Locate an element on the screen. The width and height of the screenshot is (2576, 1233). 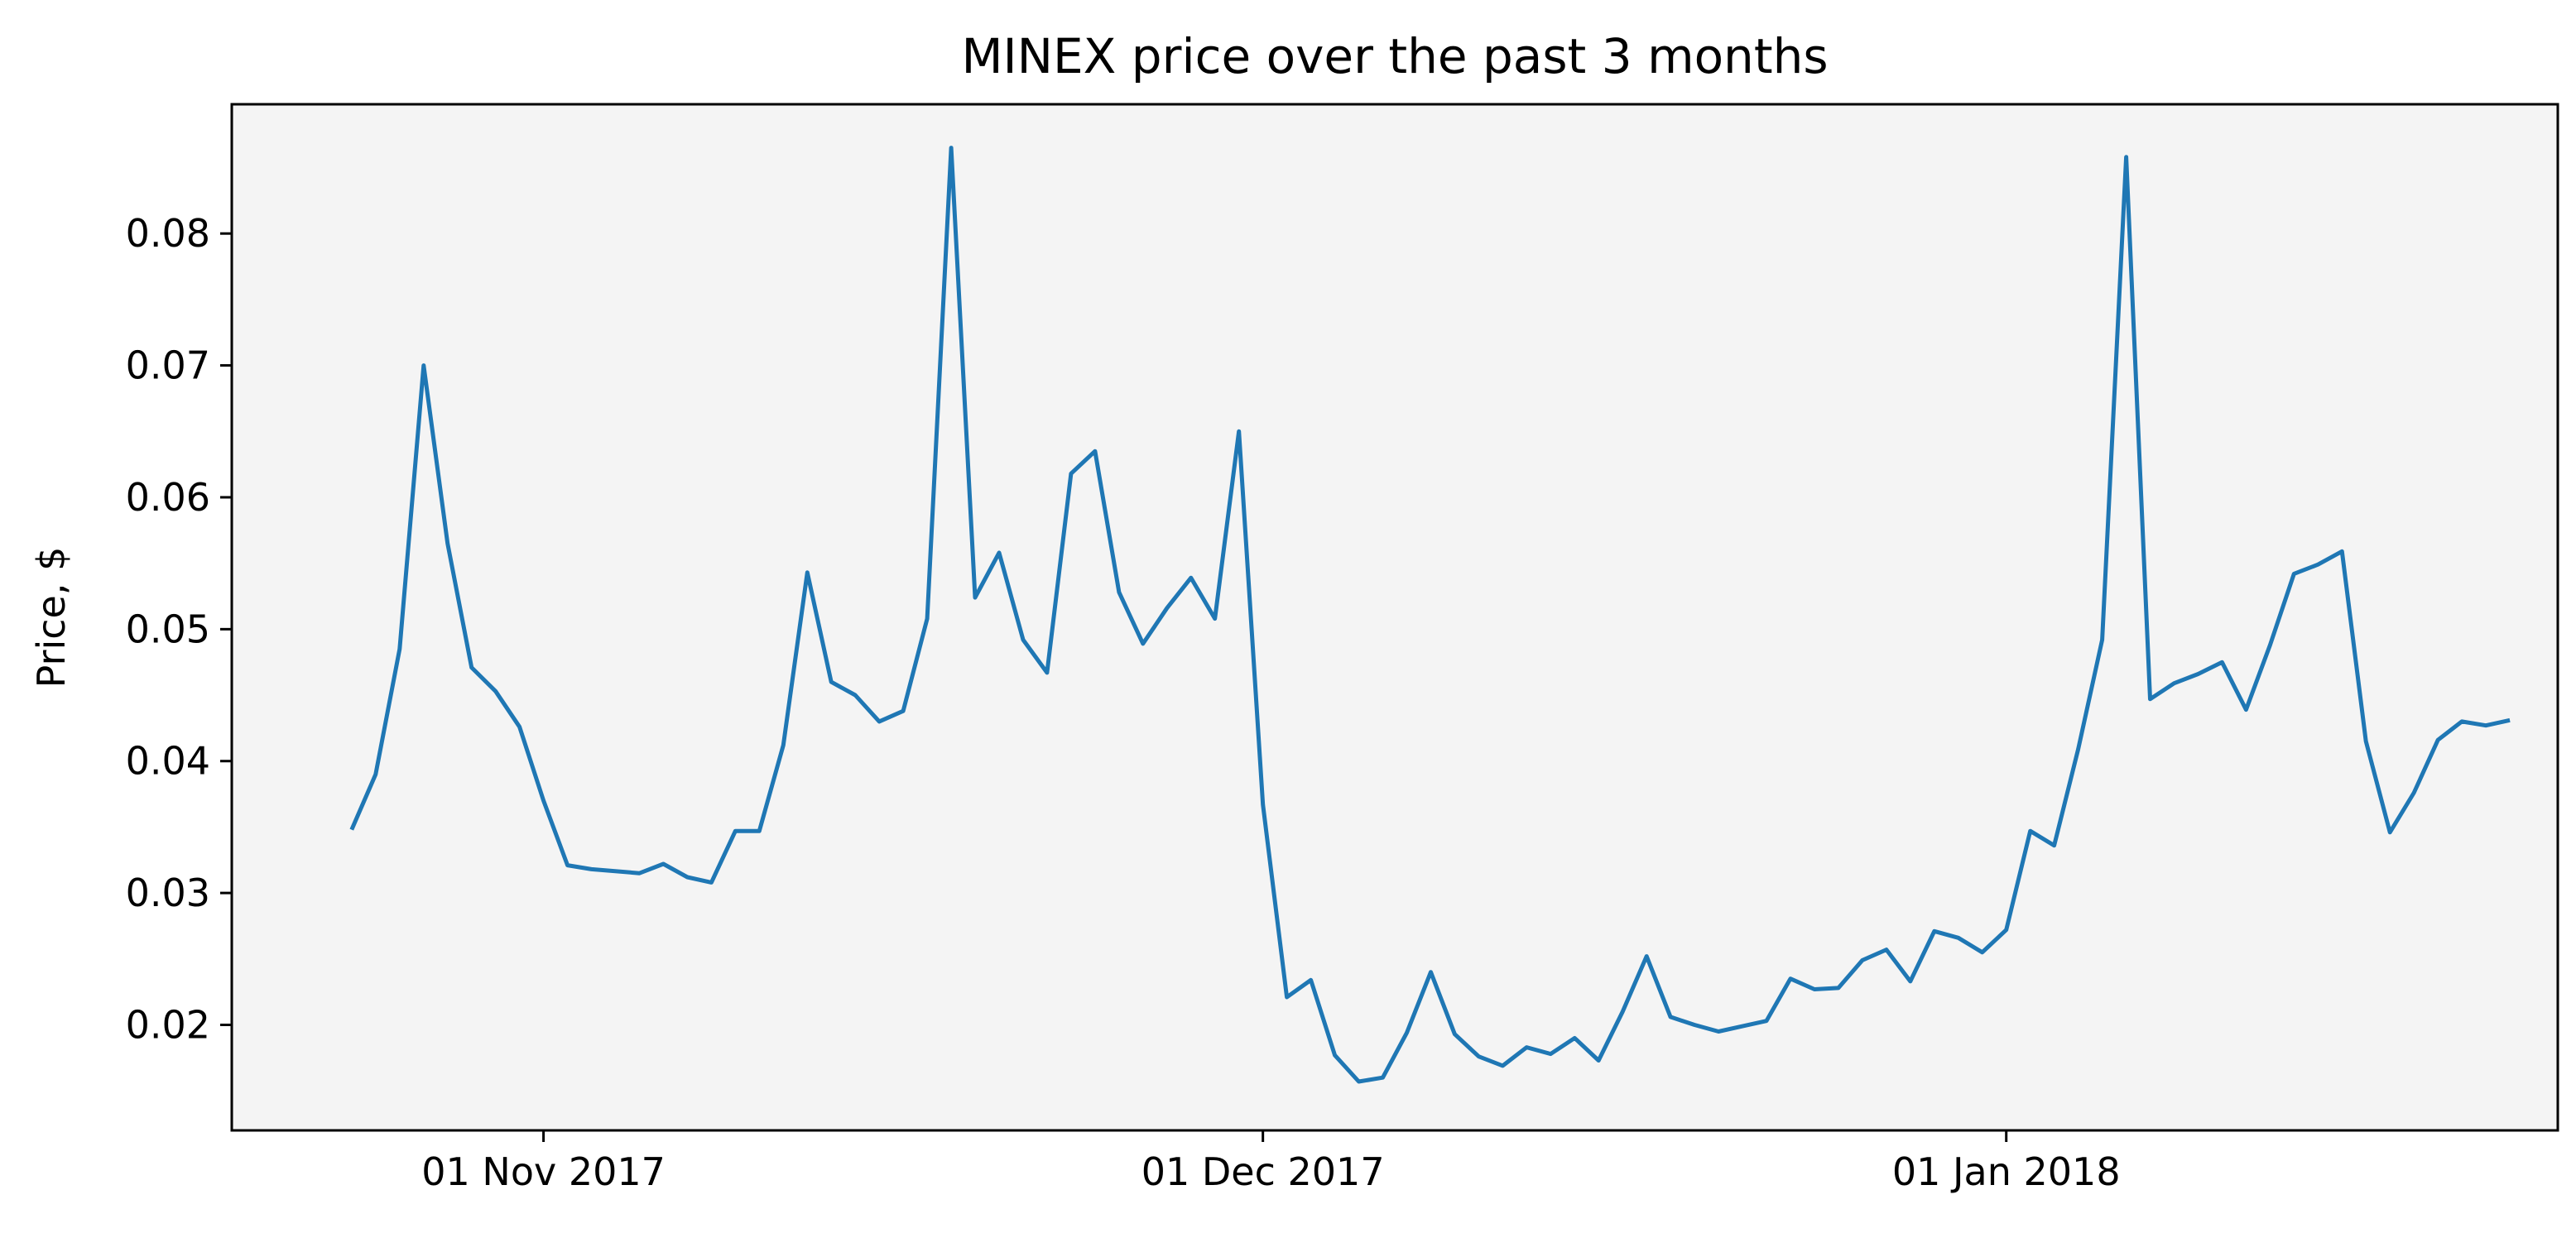
y-tick-label: 0.03 is located at coordinates (168, 893).